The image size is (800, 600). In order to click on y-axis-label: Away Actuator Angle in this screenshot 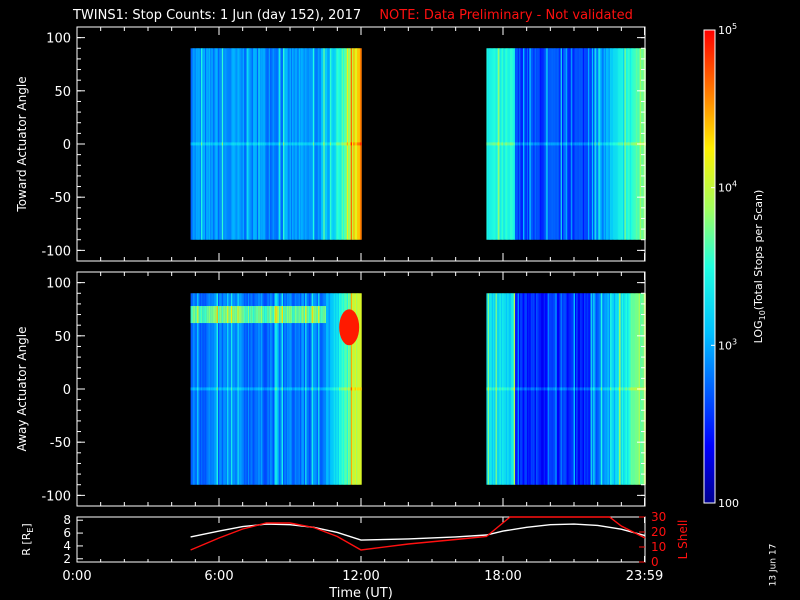, I will do `click(22, 388)`.